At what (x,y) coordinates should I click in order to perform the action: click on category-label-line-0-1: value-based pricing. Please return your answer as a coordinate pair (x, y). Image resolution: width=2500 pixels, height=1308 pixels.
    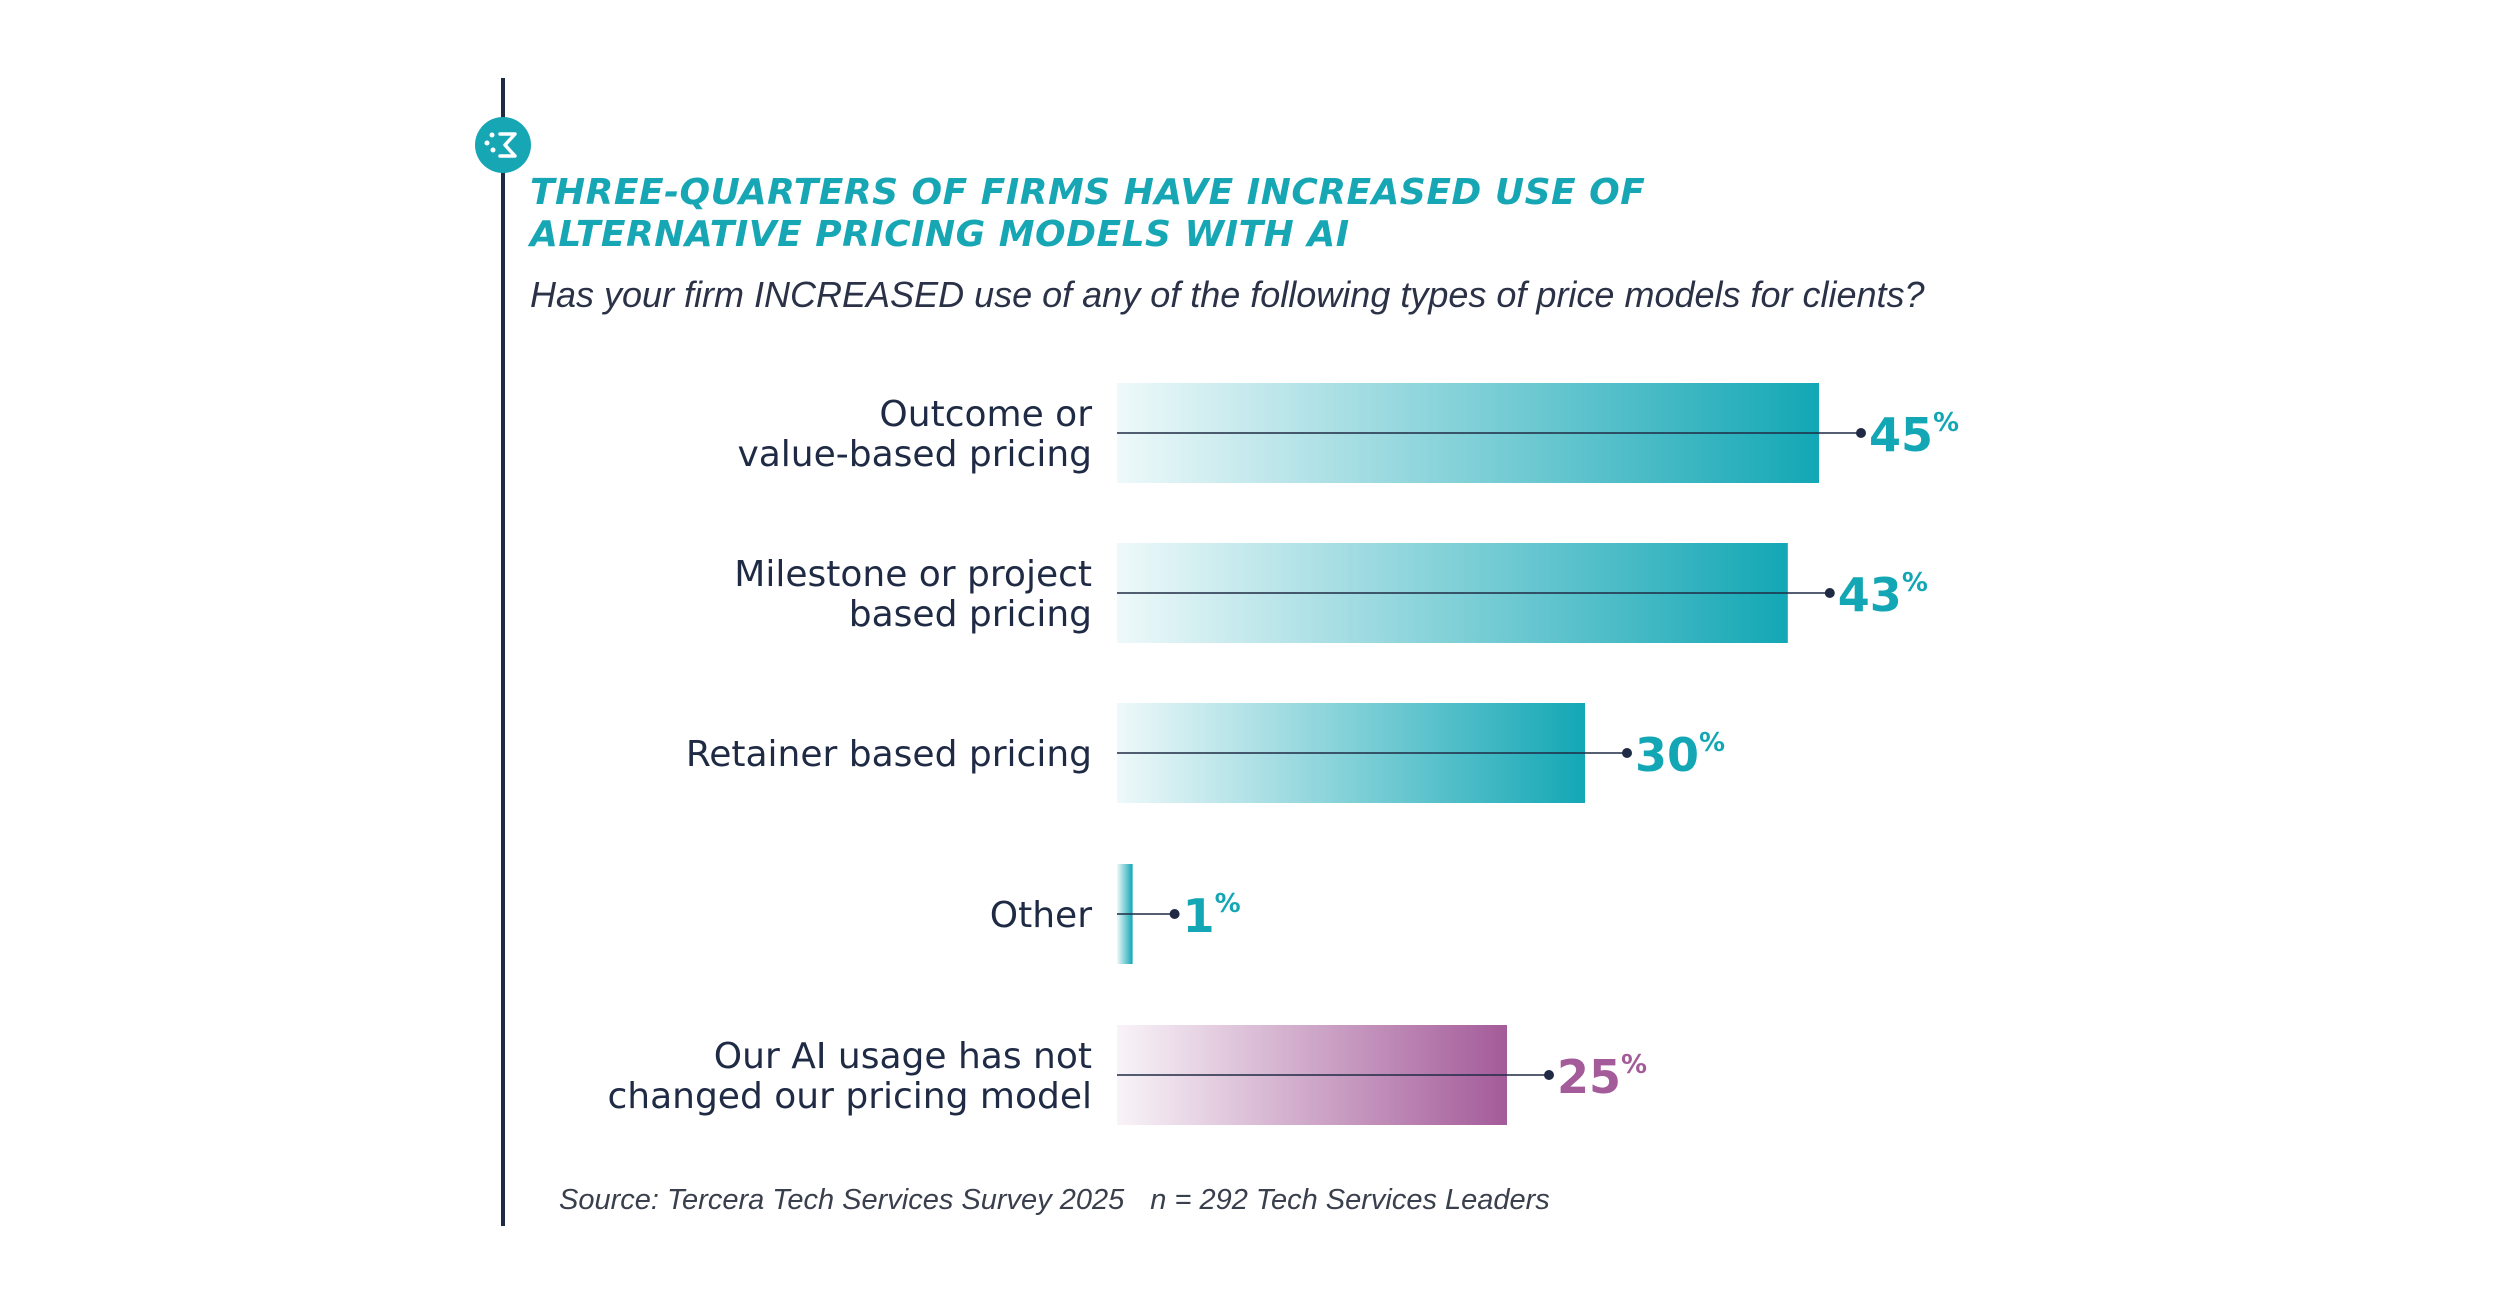
    Looking at the image, I should click on (914, 454).